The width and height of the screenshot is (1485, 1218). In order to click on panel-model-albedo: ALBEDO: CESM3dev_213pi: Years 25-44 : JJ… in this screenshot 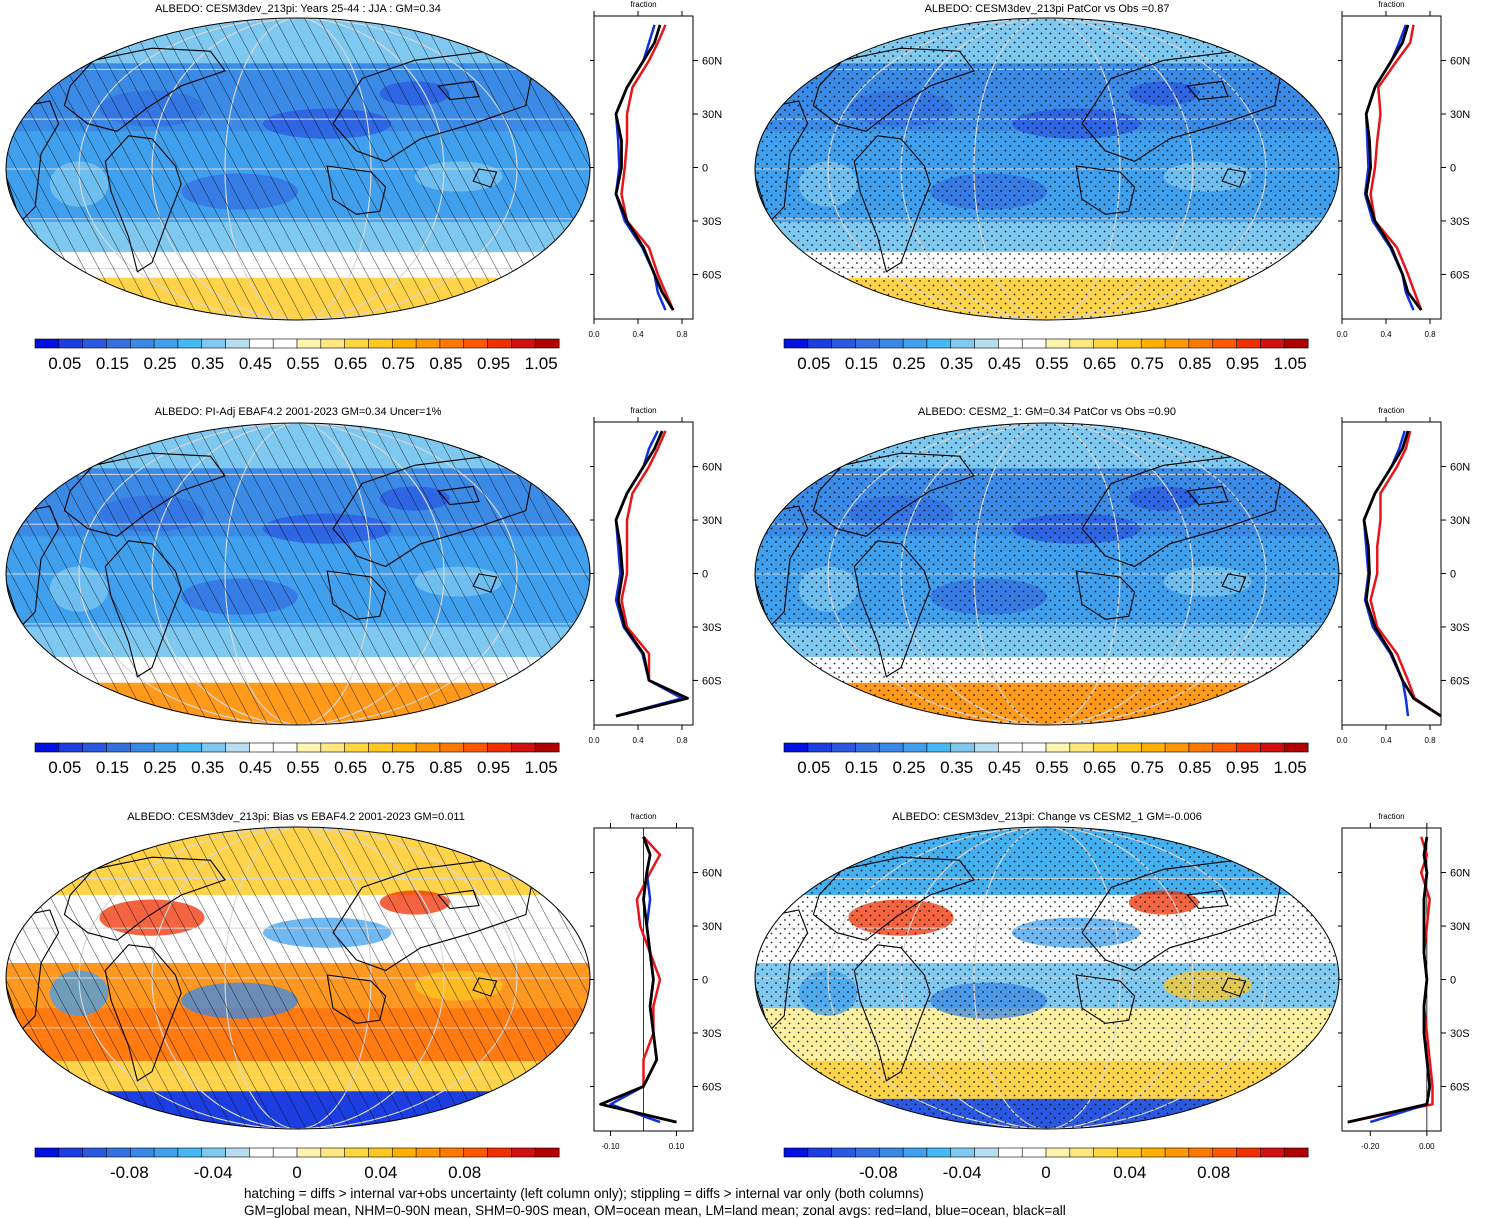, I will do `click(363, 186)`.